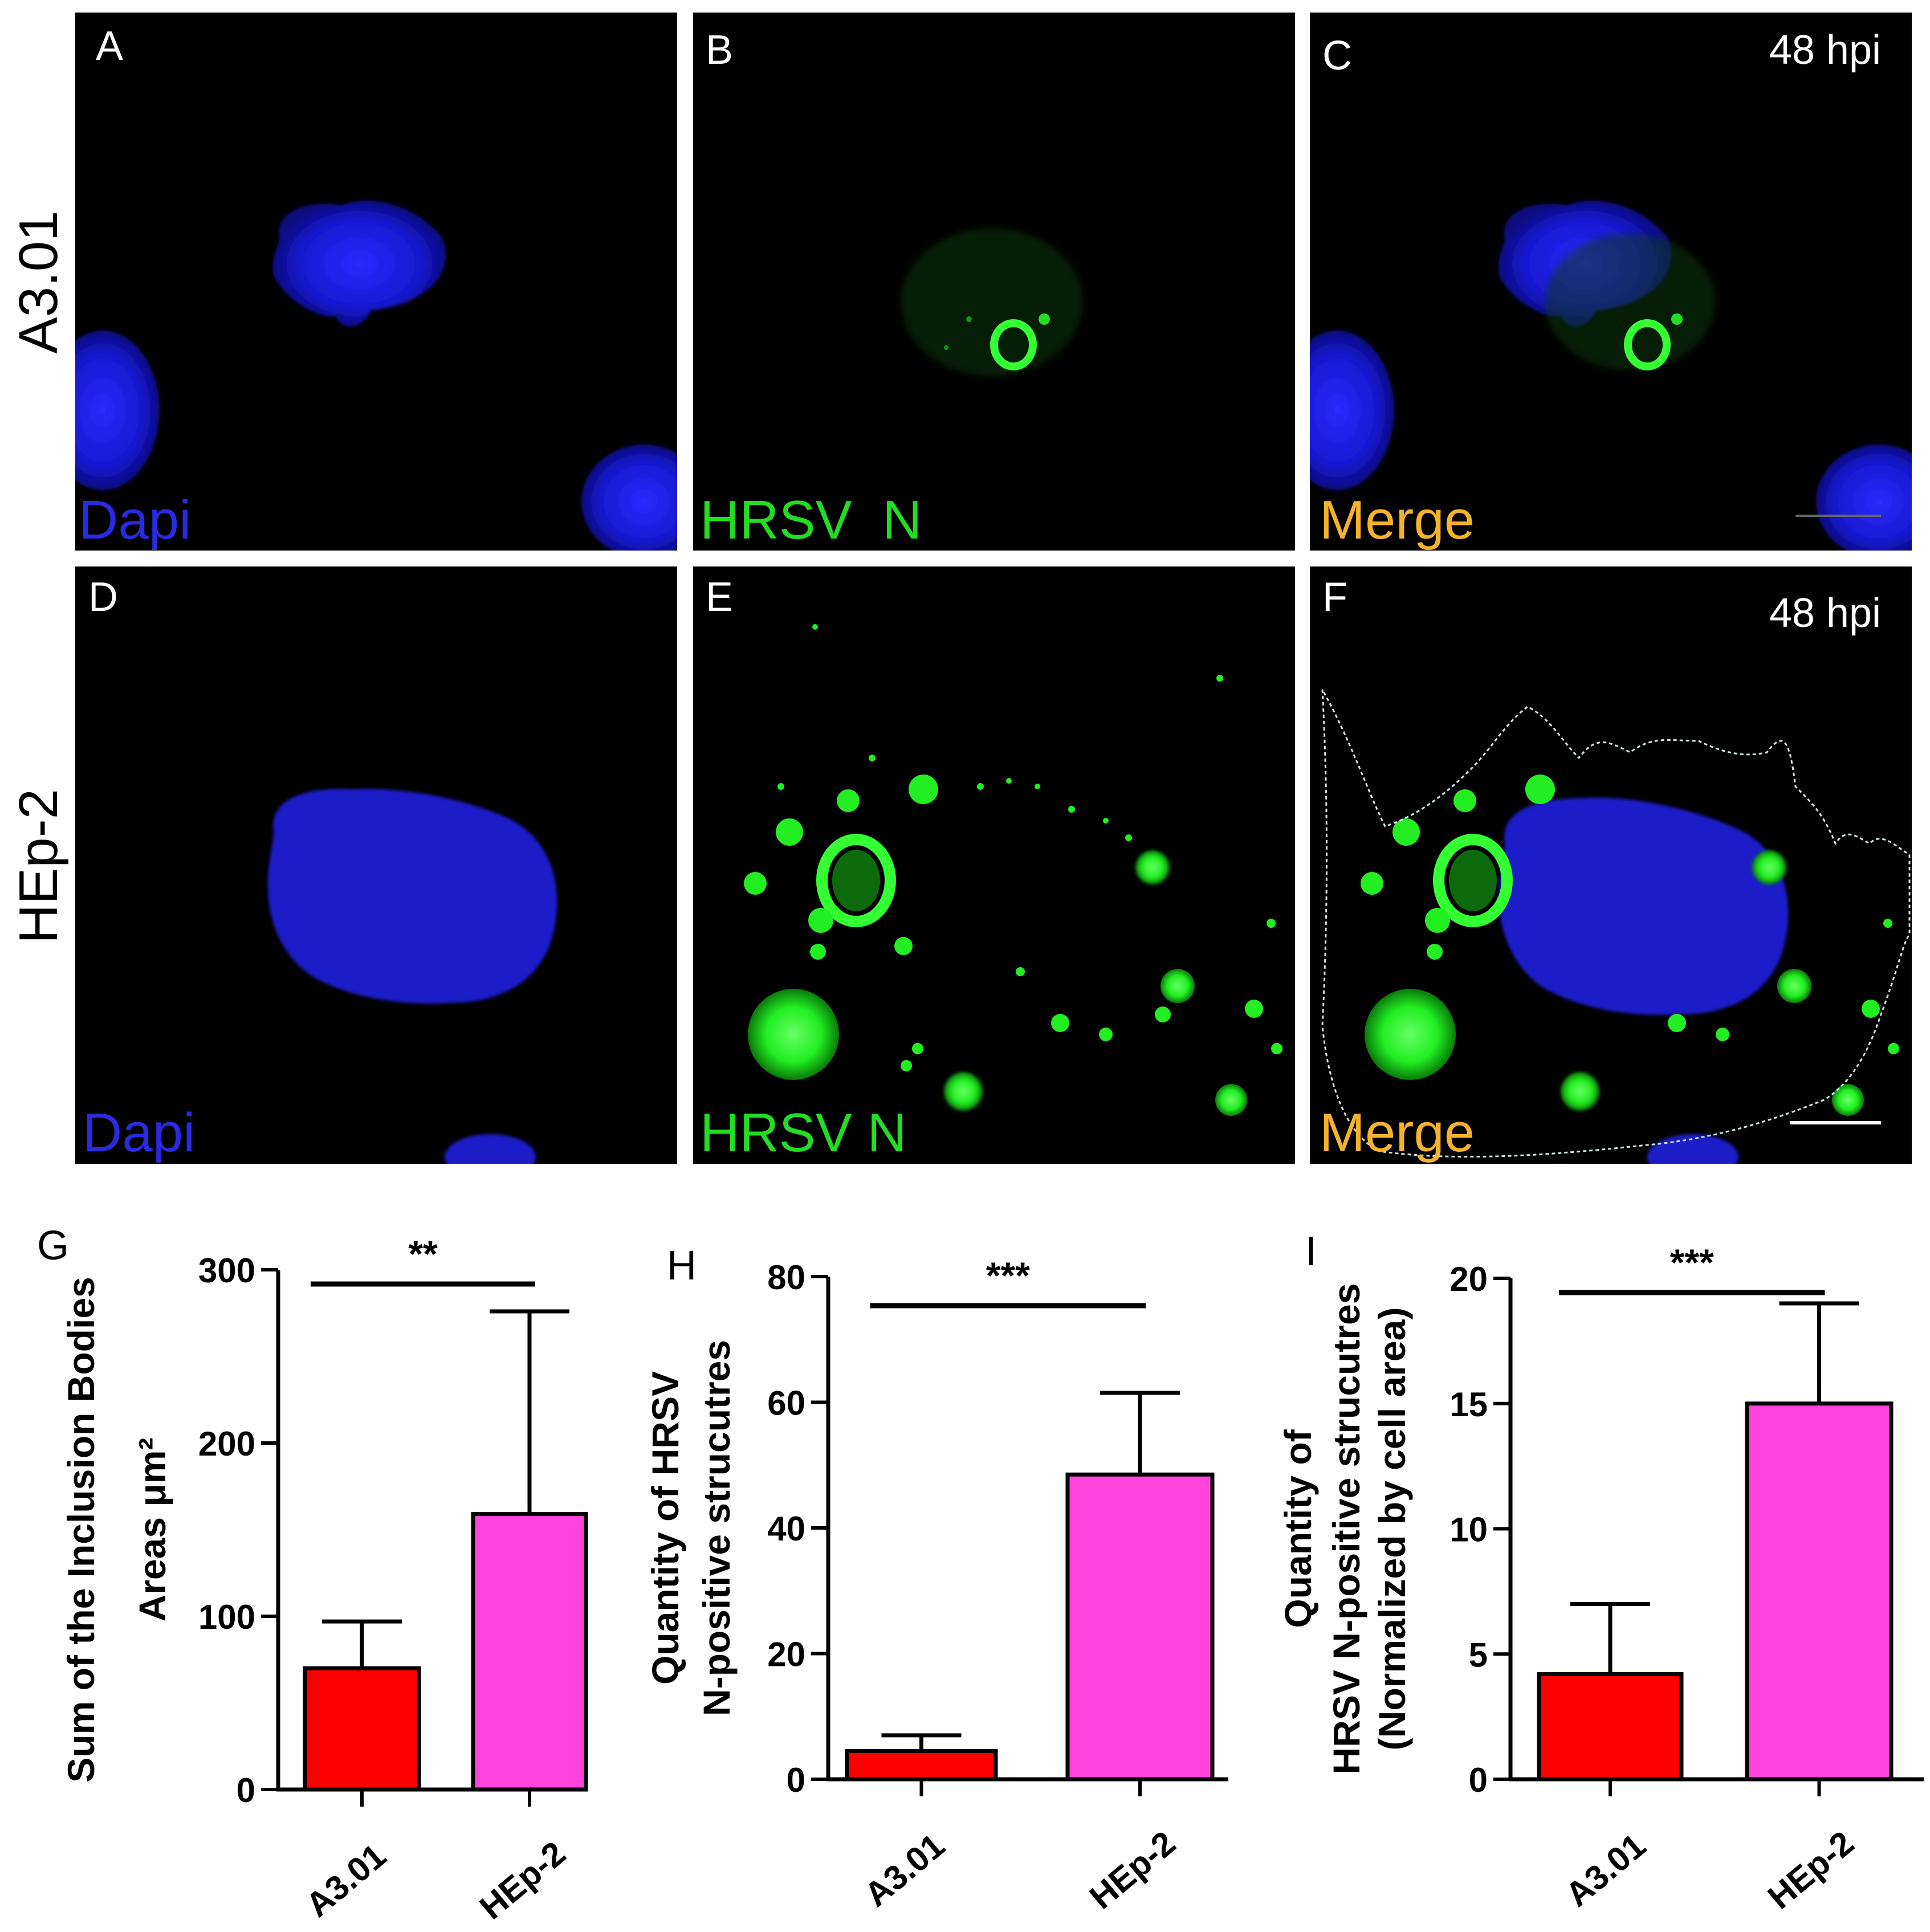 This screenshot has height=1932, width=1930. What do you see at coordinates (994, 282) in the screenshot?
I see `micrograph-panel-b` at bounding box center [994, 282].